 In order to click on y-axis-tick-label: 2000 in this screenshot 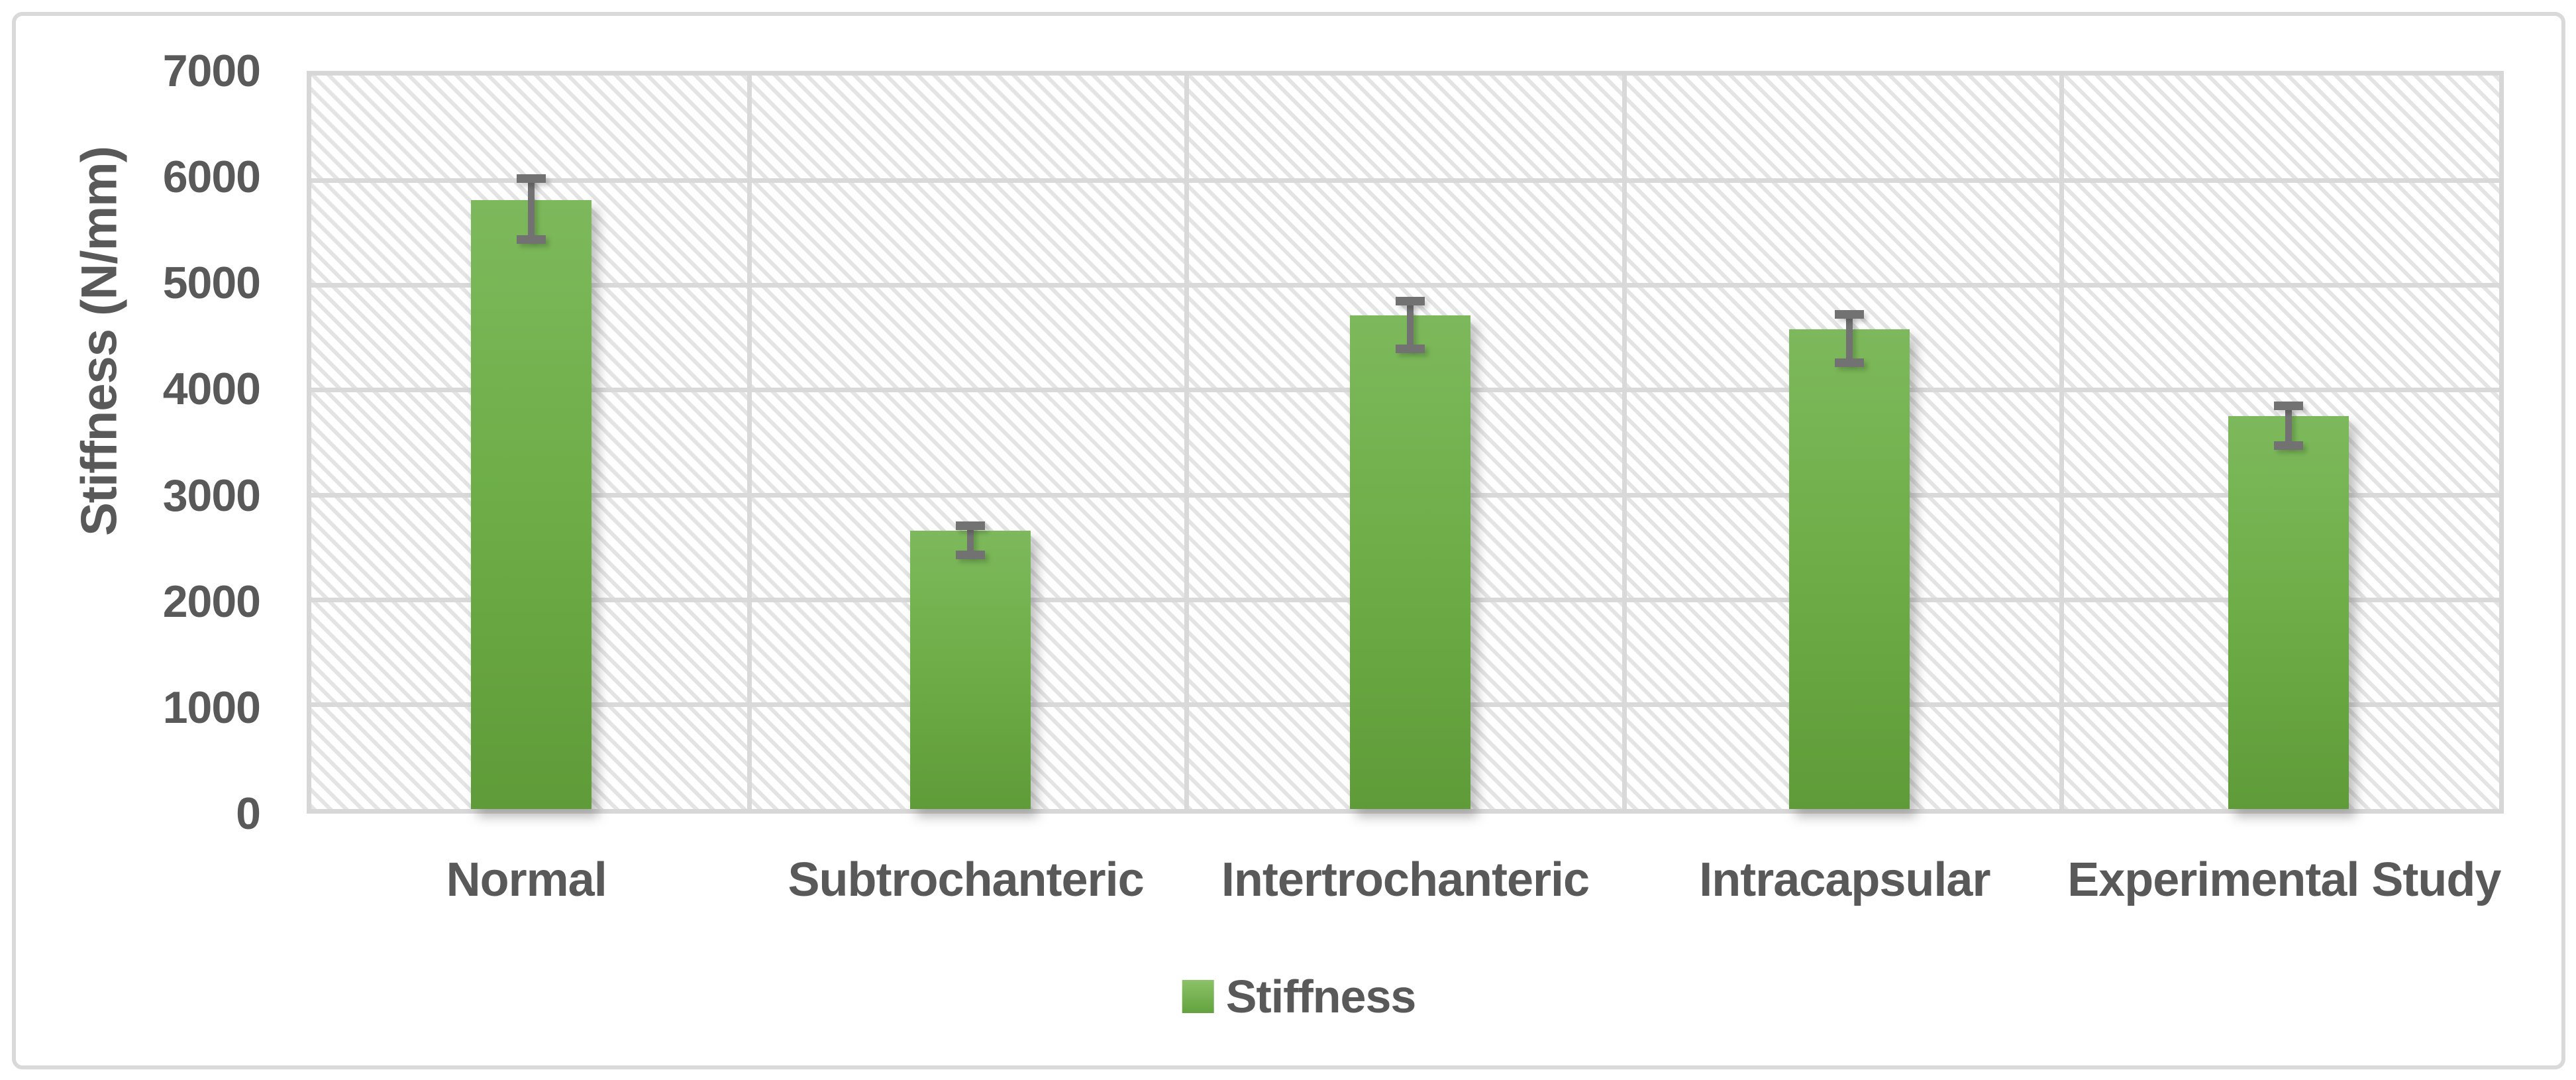, I will do `click(211, 601)`.